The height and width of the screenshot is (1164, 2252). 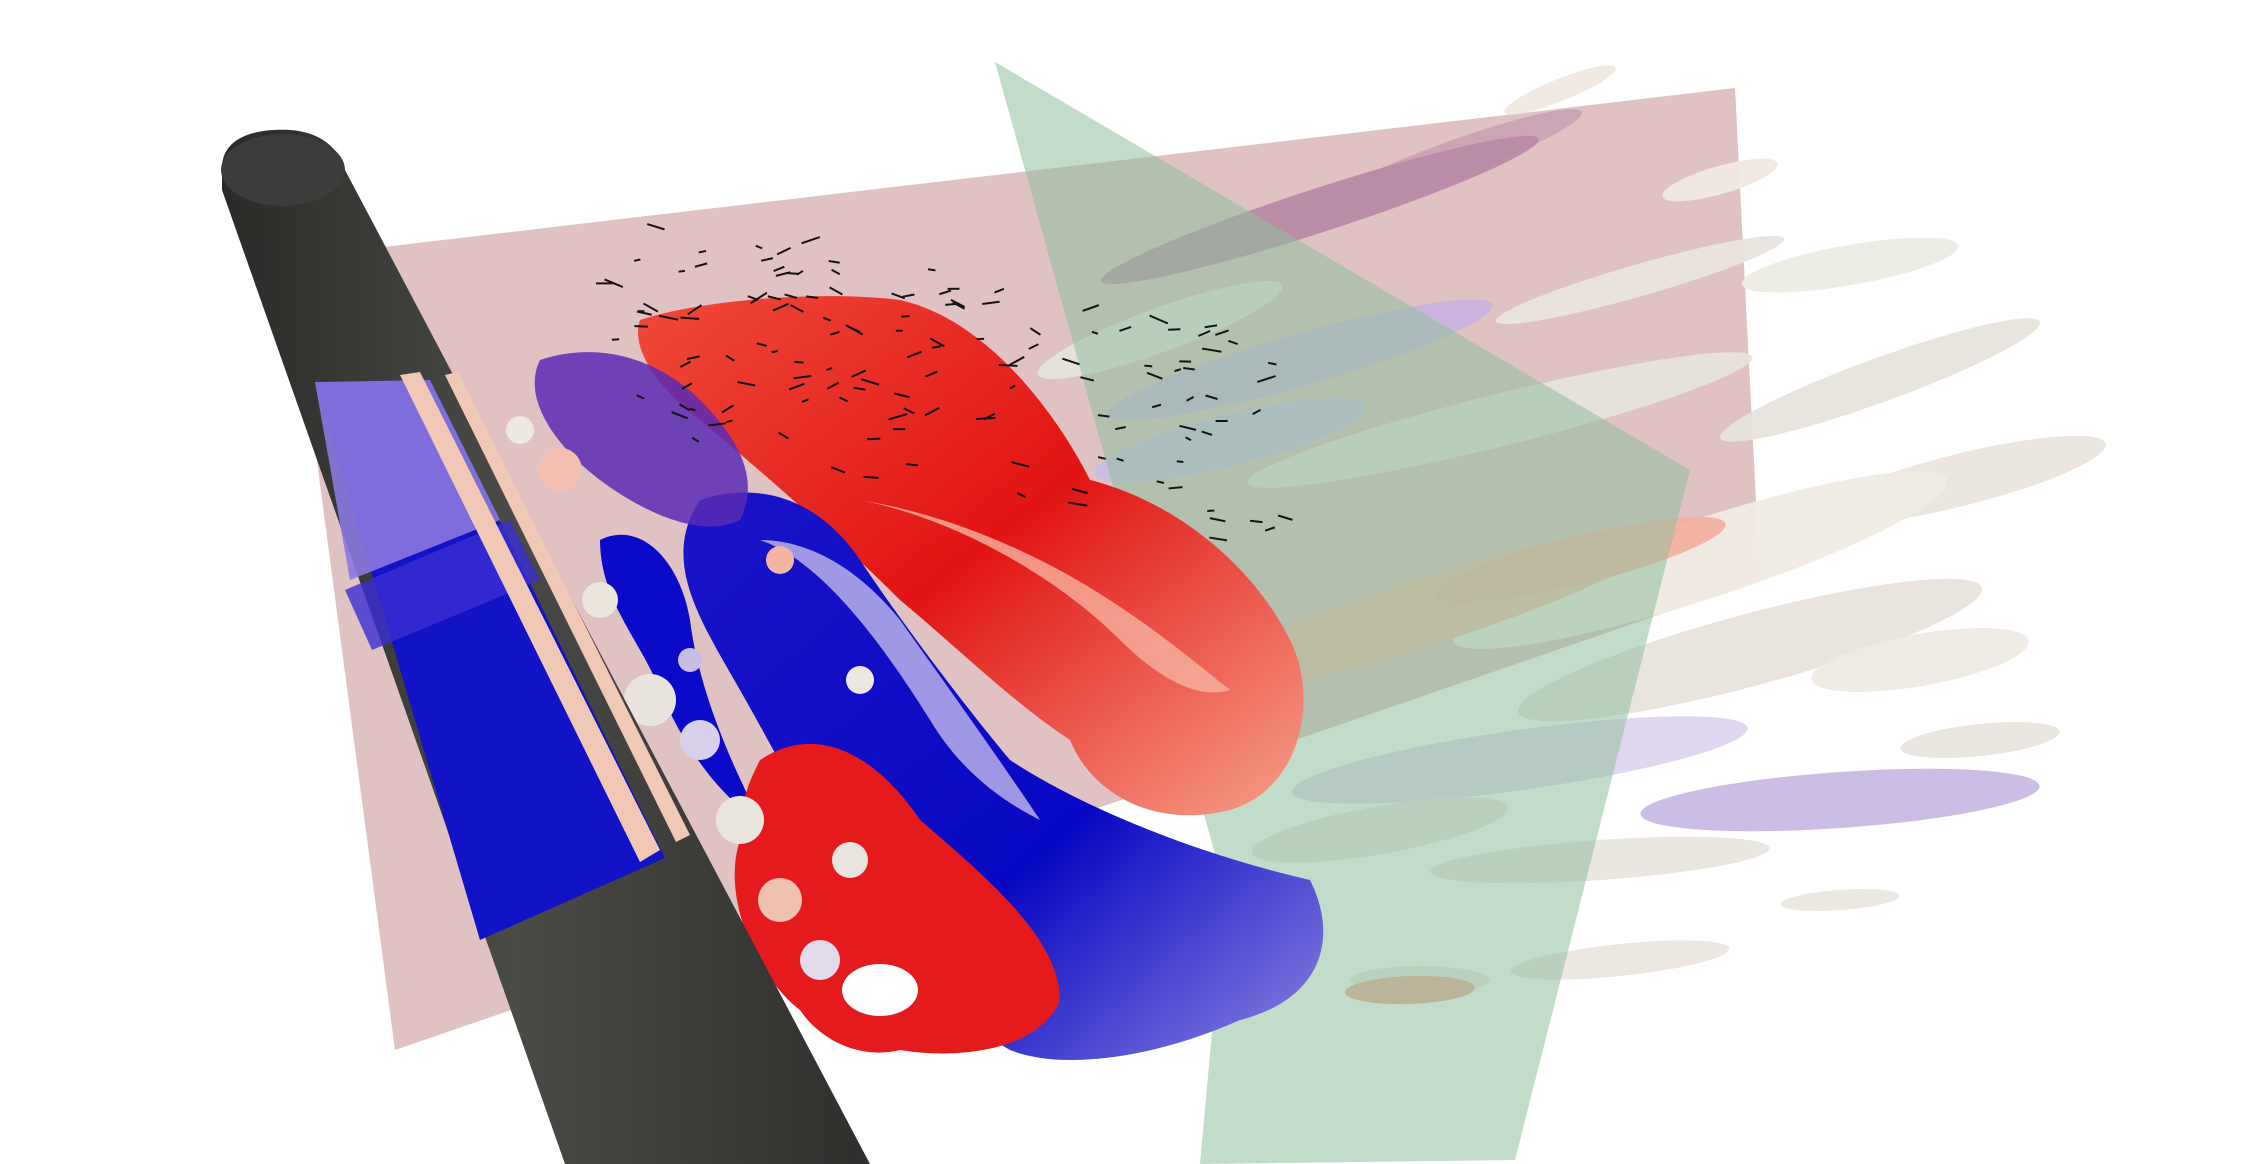 What do you see at coordinates (971, 556) in the screenshot?
I see `red-vortex-sheet` at bounding box center [971, 556].